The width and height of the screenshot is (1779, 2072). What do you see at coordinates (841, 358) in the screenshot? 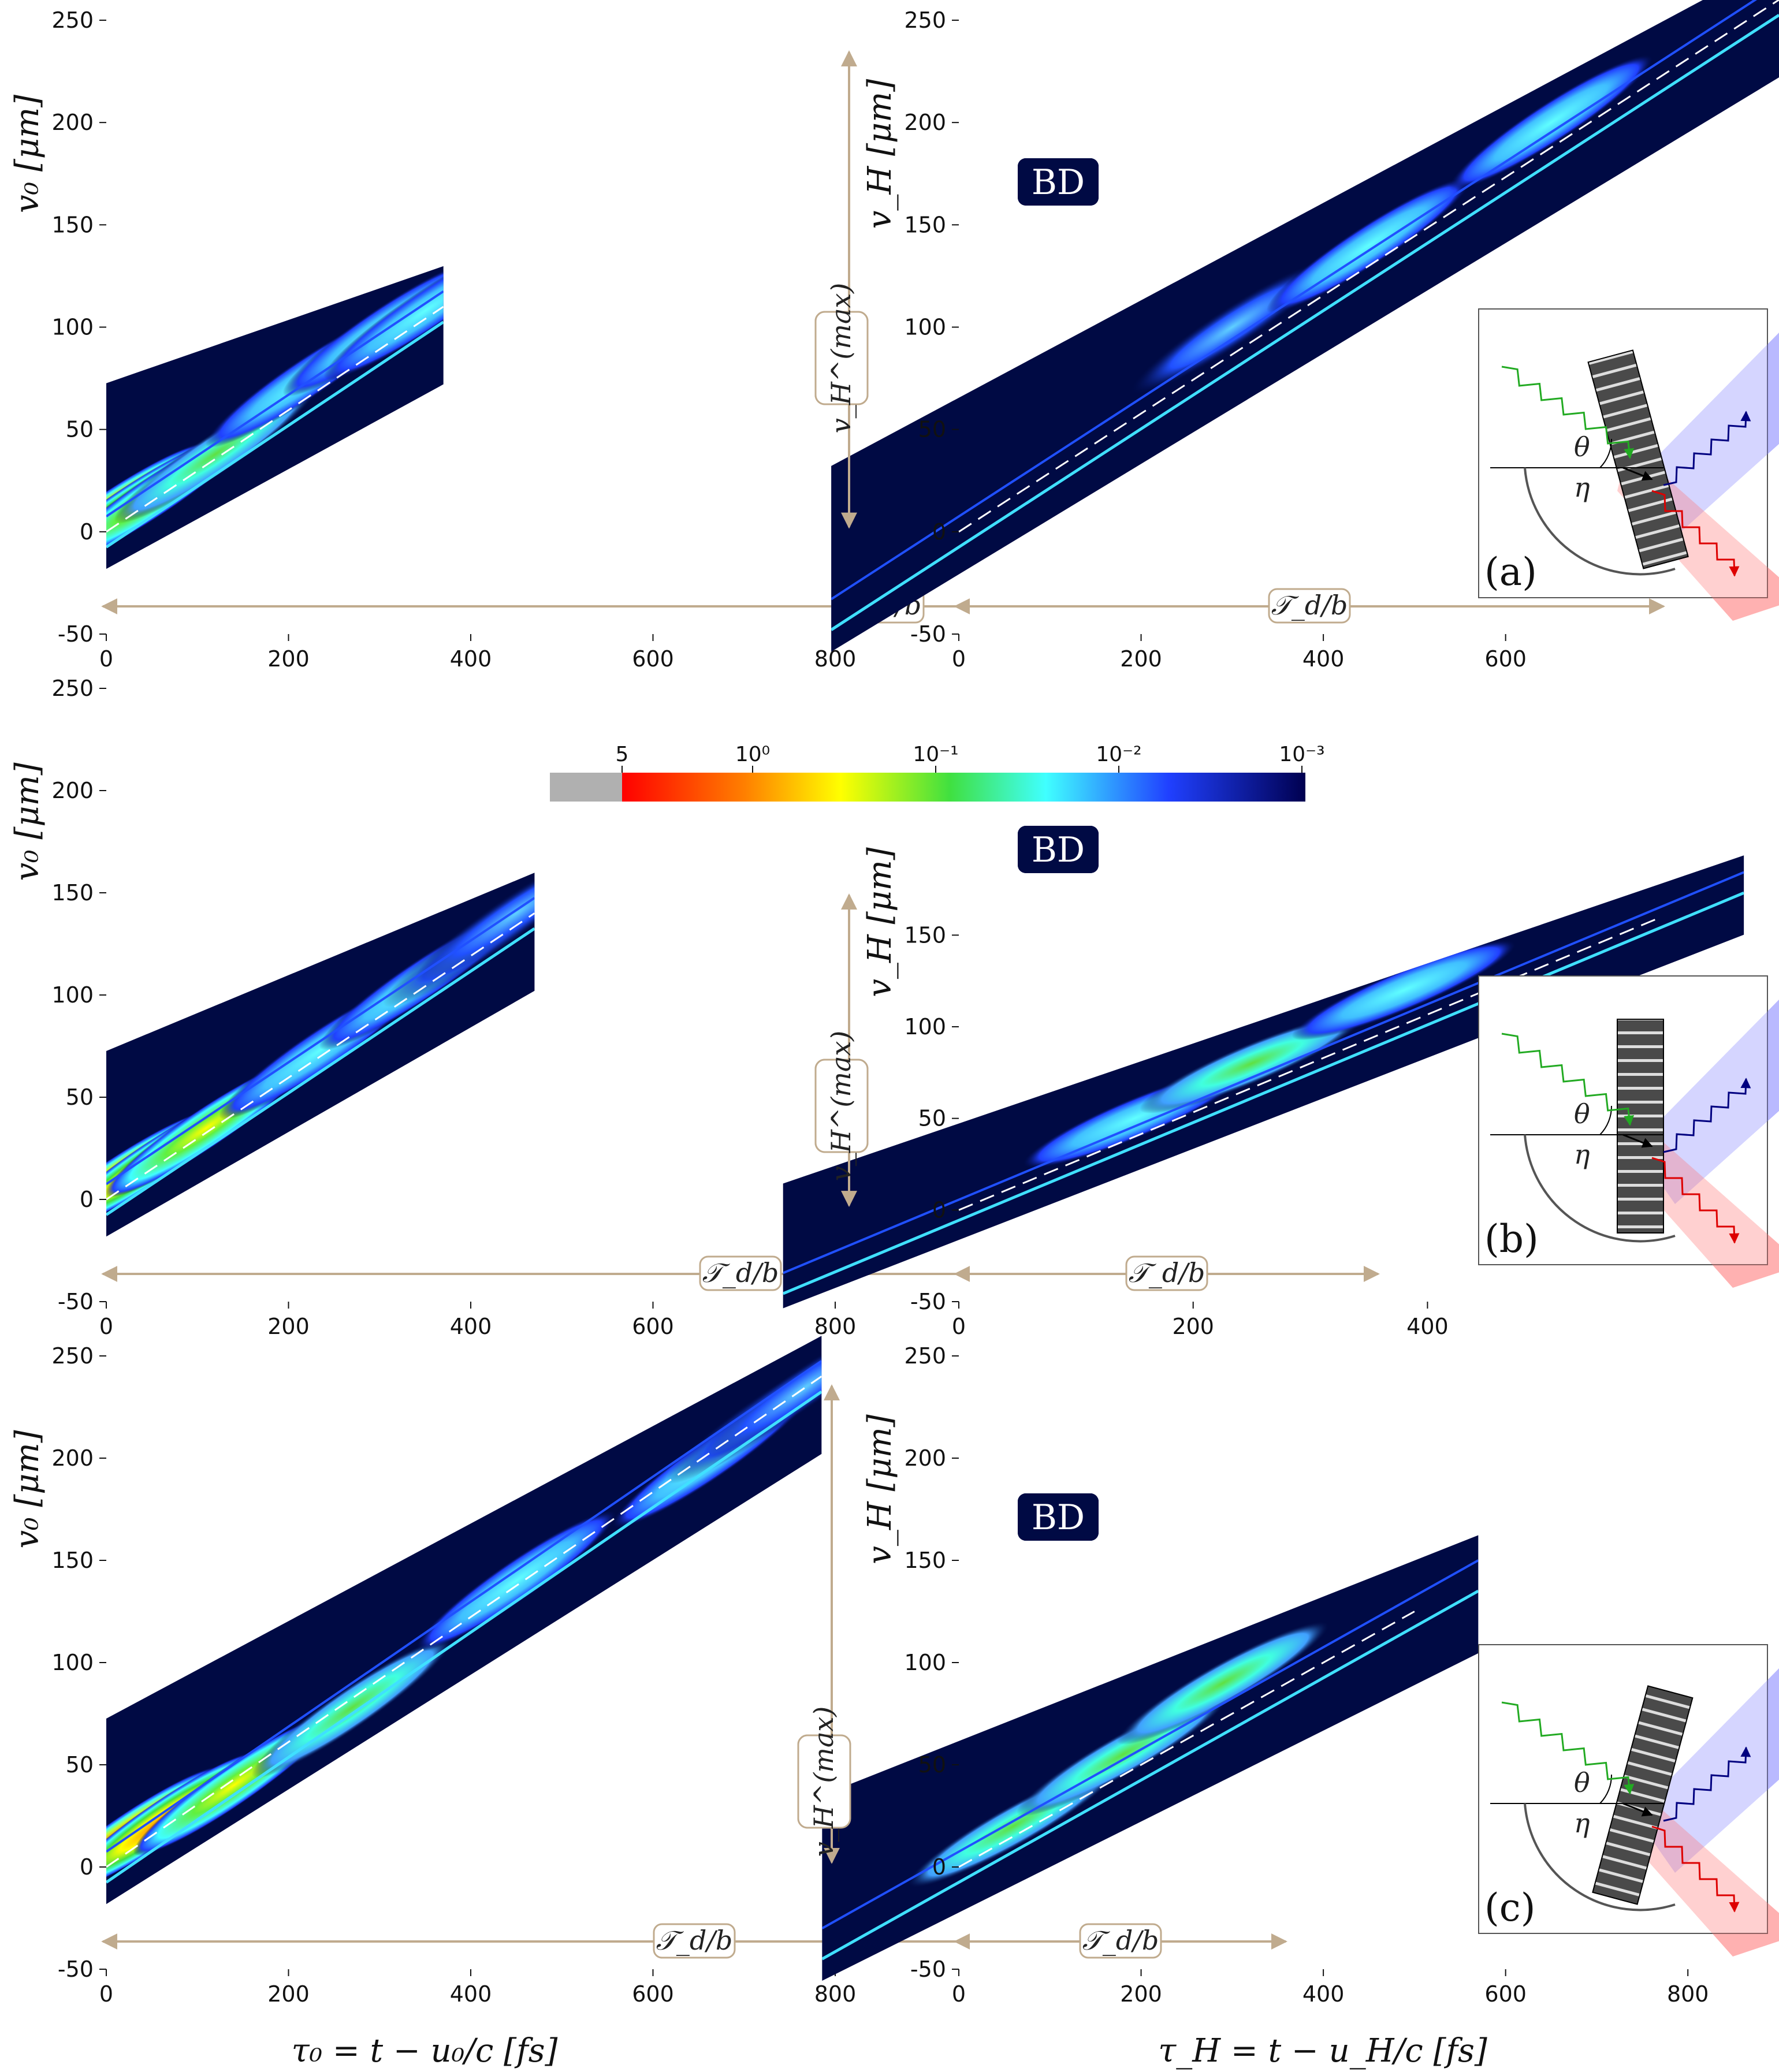
I see `vhmax-box` at bounding box center [841, 358].